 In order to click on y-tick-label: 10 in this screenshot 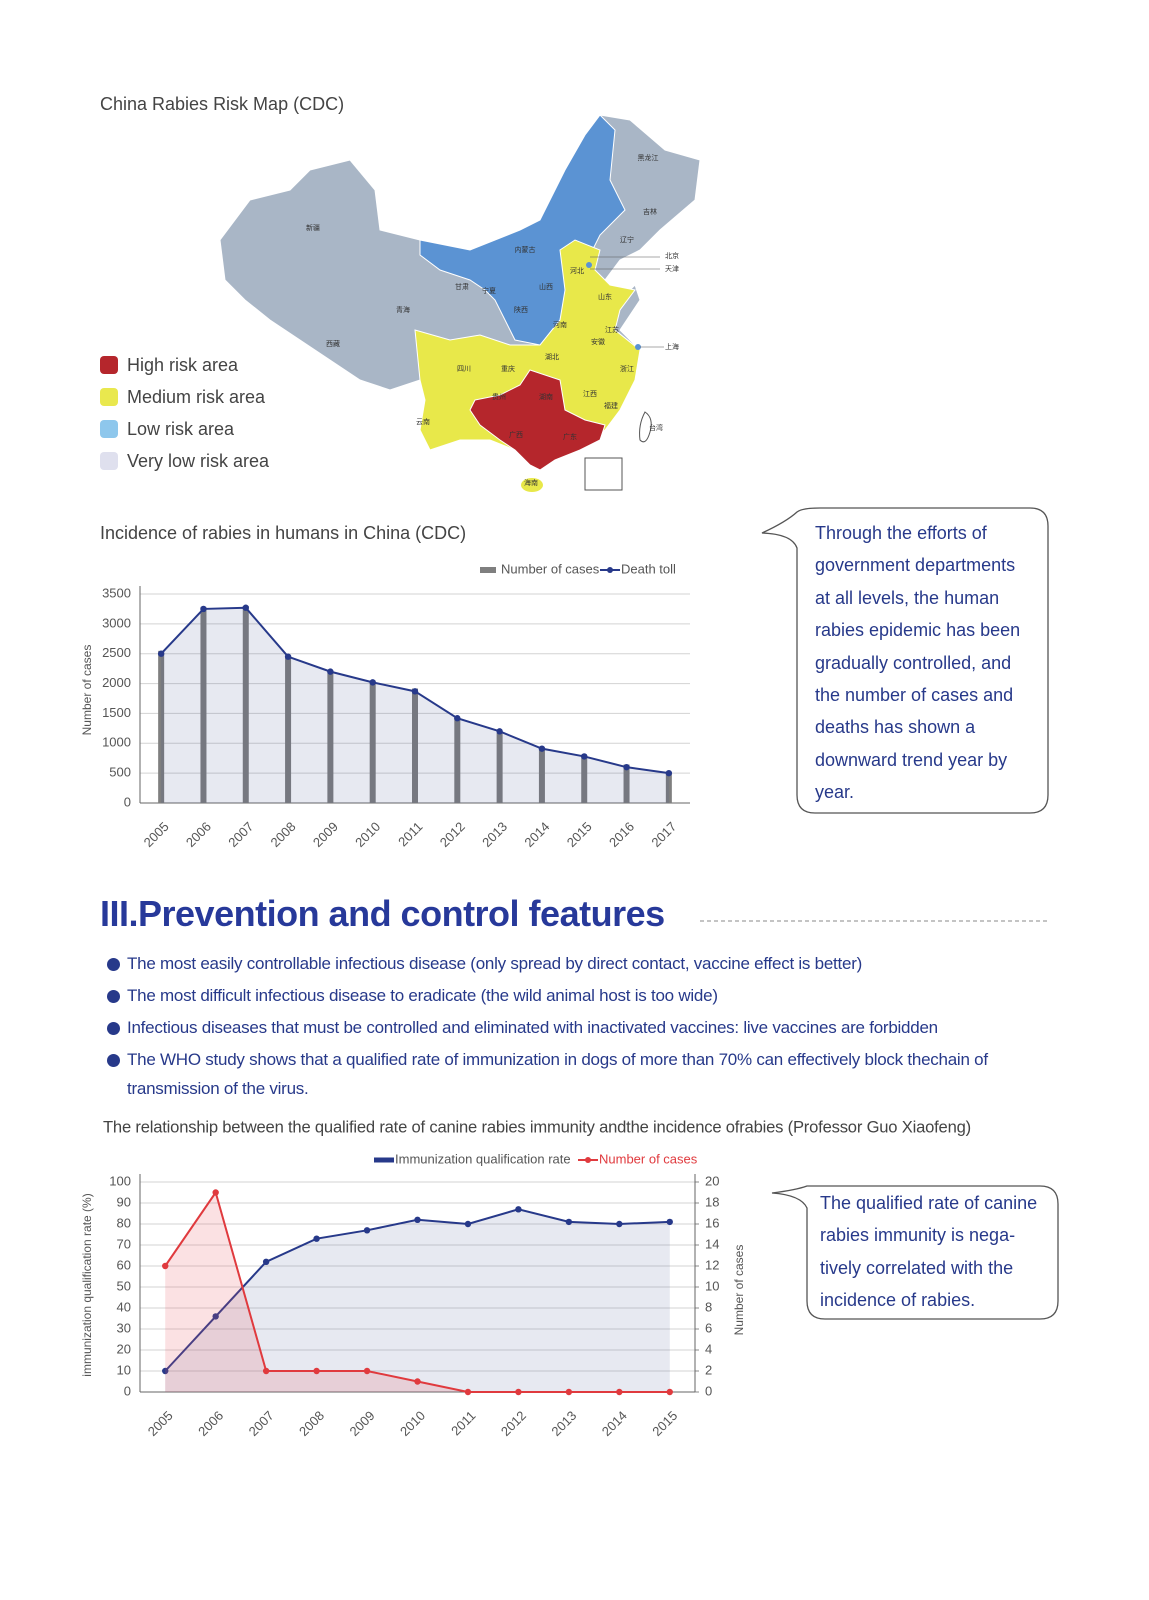, I will do `click(124, 1369)`.